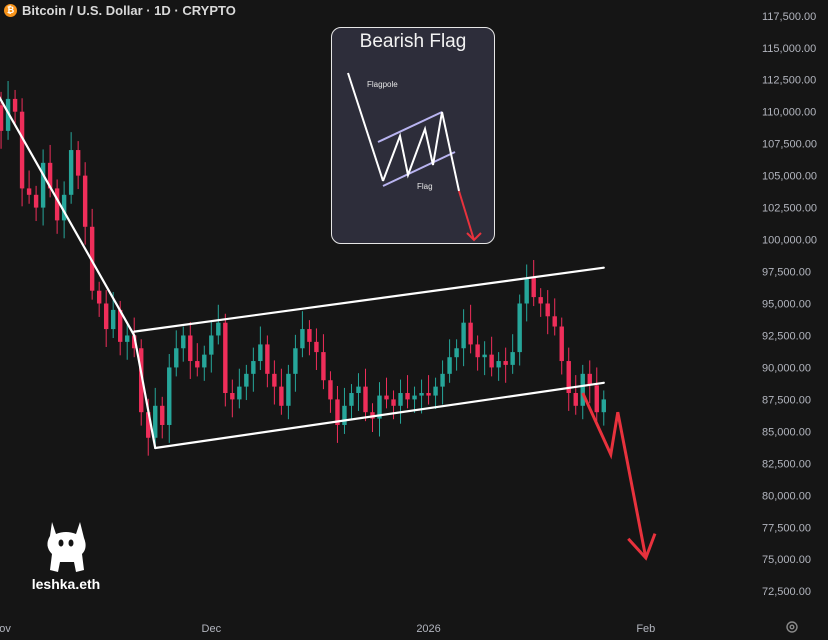 The image size is (828, 640). I want to click on flagpole-line, so click(365, 127).